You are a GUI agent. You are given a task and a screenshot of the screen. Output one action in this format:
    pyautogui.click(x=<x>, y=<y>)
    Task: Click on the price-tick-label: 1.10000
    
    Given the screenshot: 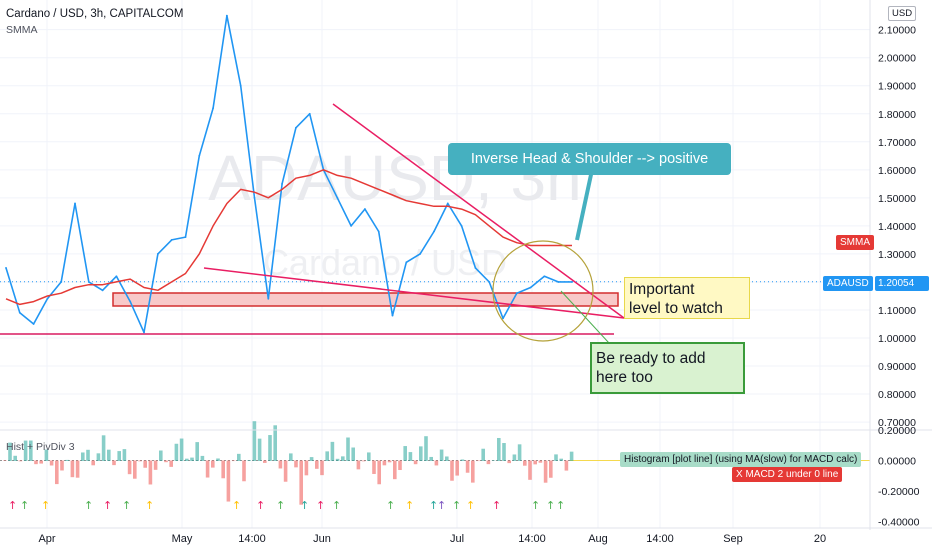 What is the action you would take?
    pyautogui.click(x=897, y=311)
    